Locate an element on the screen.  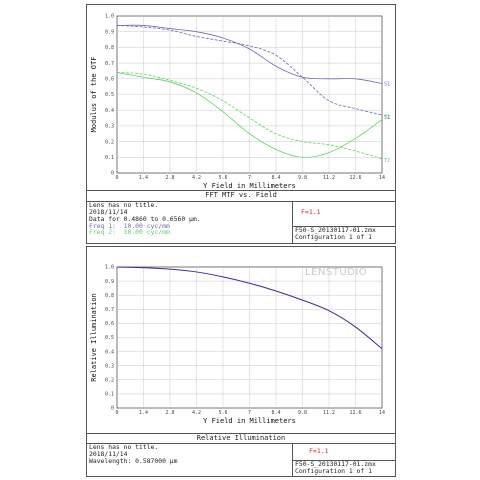
ri-info-lens: Lens has no title. is located at coordinates (124, 447).